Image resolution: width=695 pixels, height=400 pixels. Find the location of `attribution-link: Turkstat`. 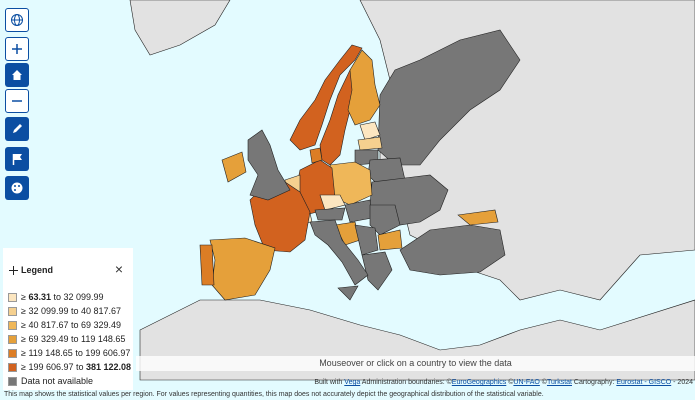

attribution-link: Turkstat is located at coordinates (559, 382).